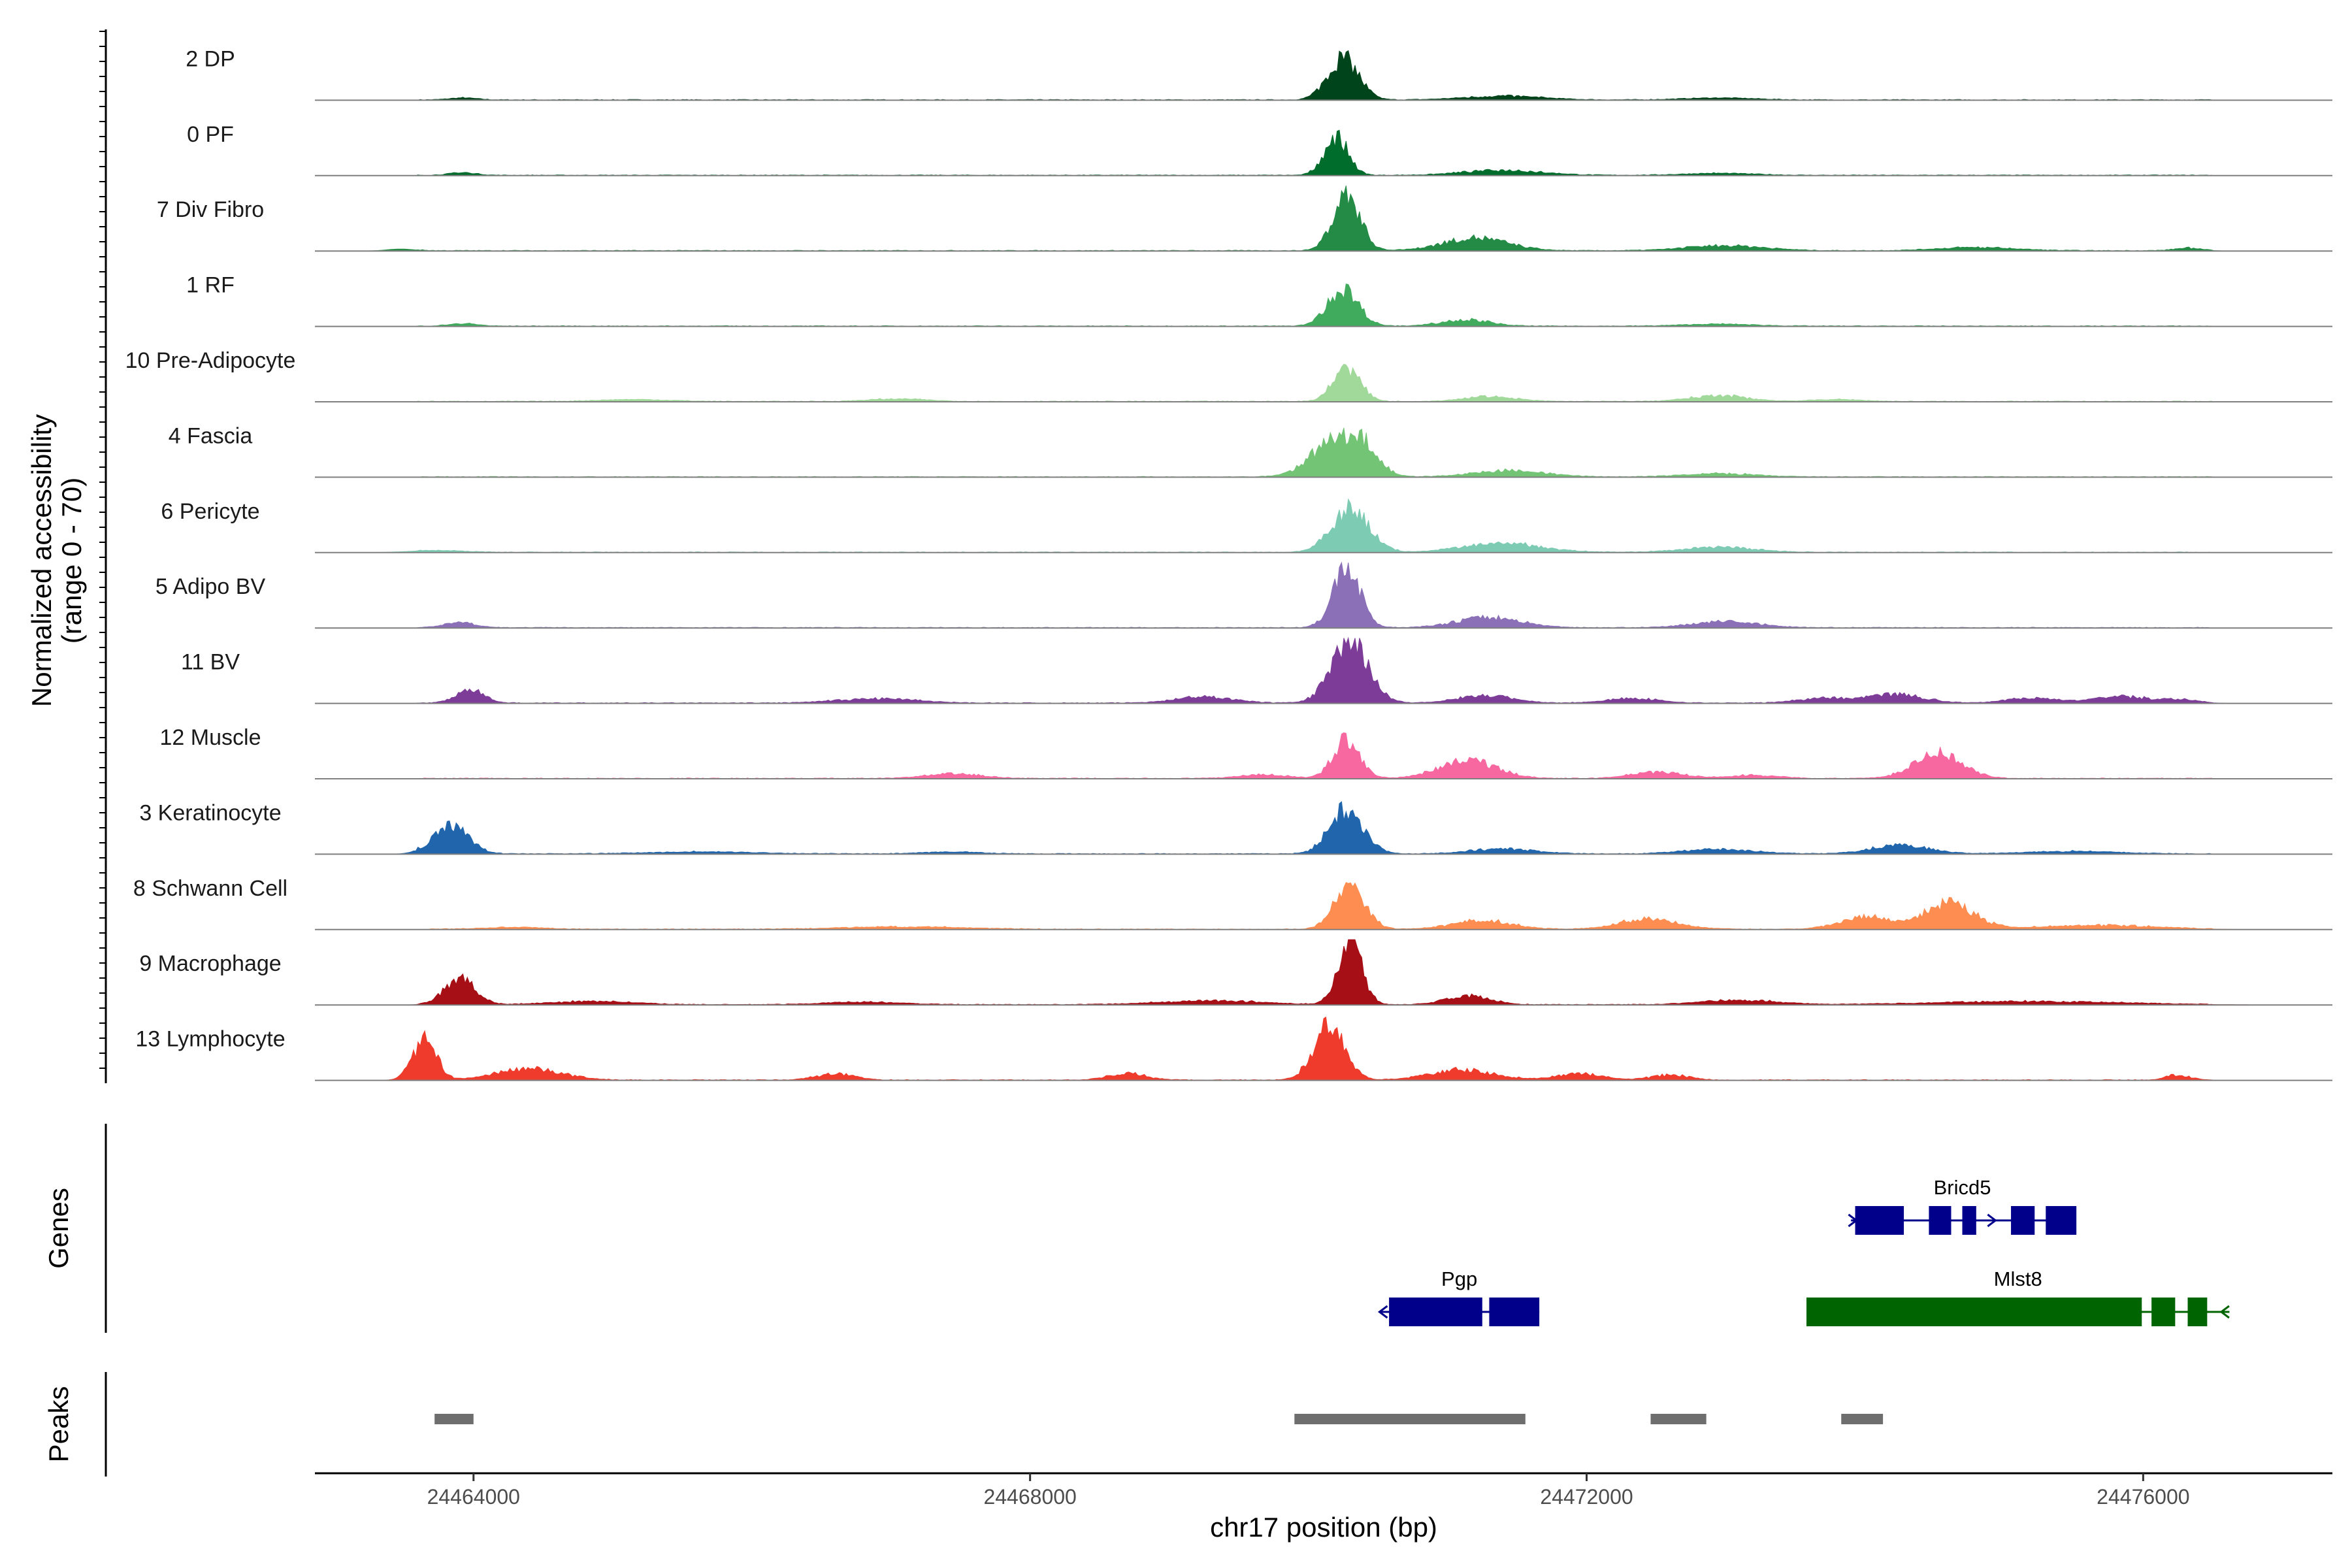  Describe the element at coordinates (210, 285) in the screenshot. I see `track-label: 1 RF` at that location.